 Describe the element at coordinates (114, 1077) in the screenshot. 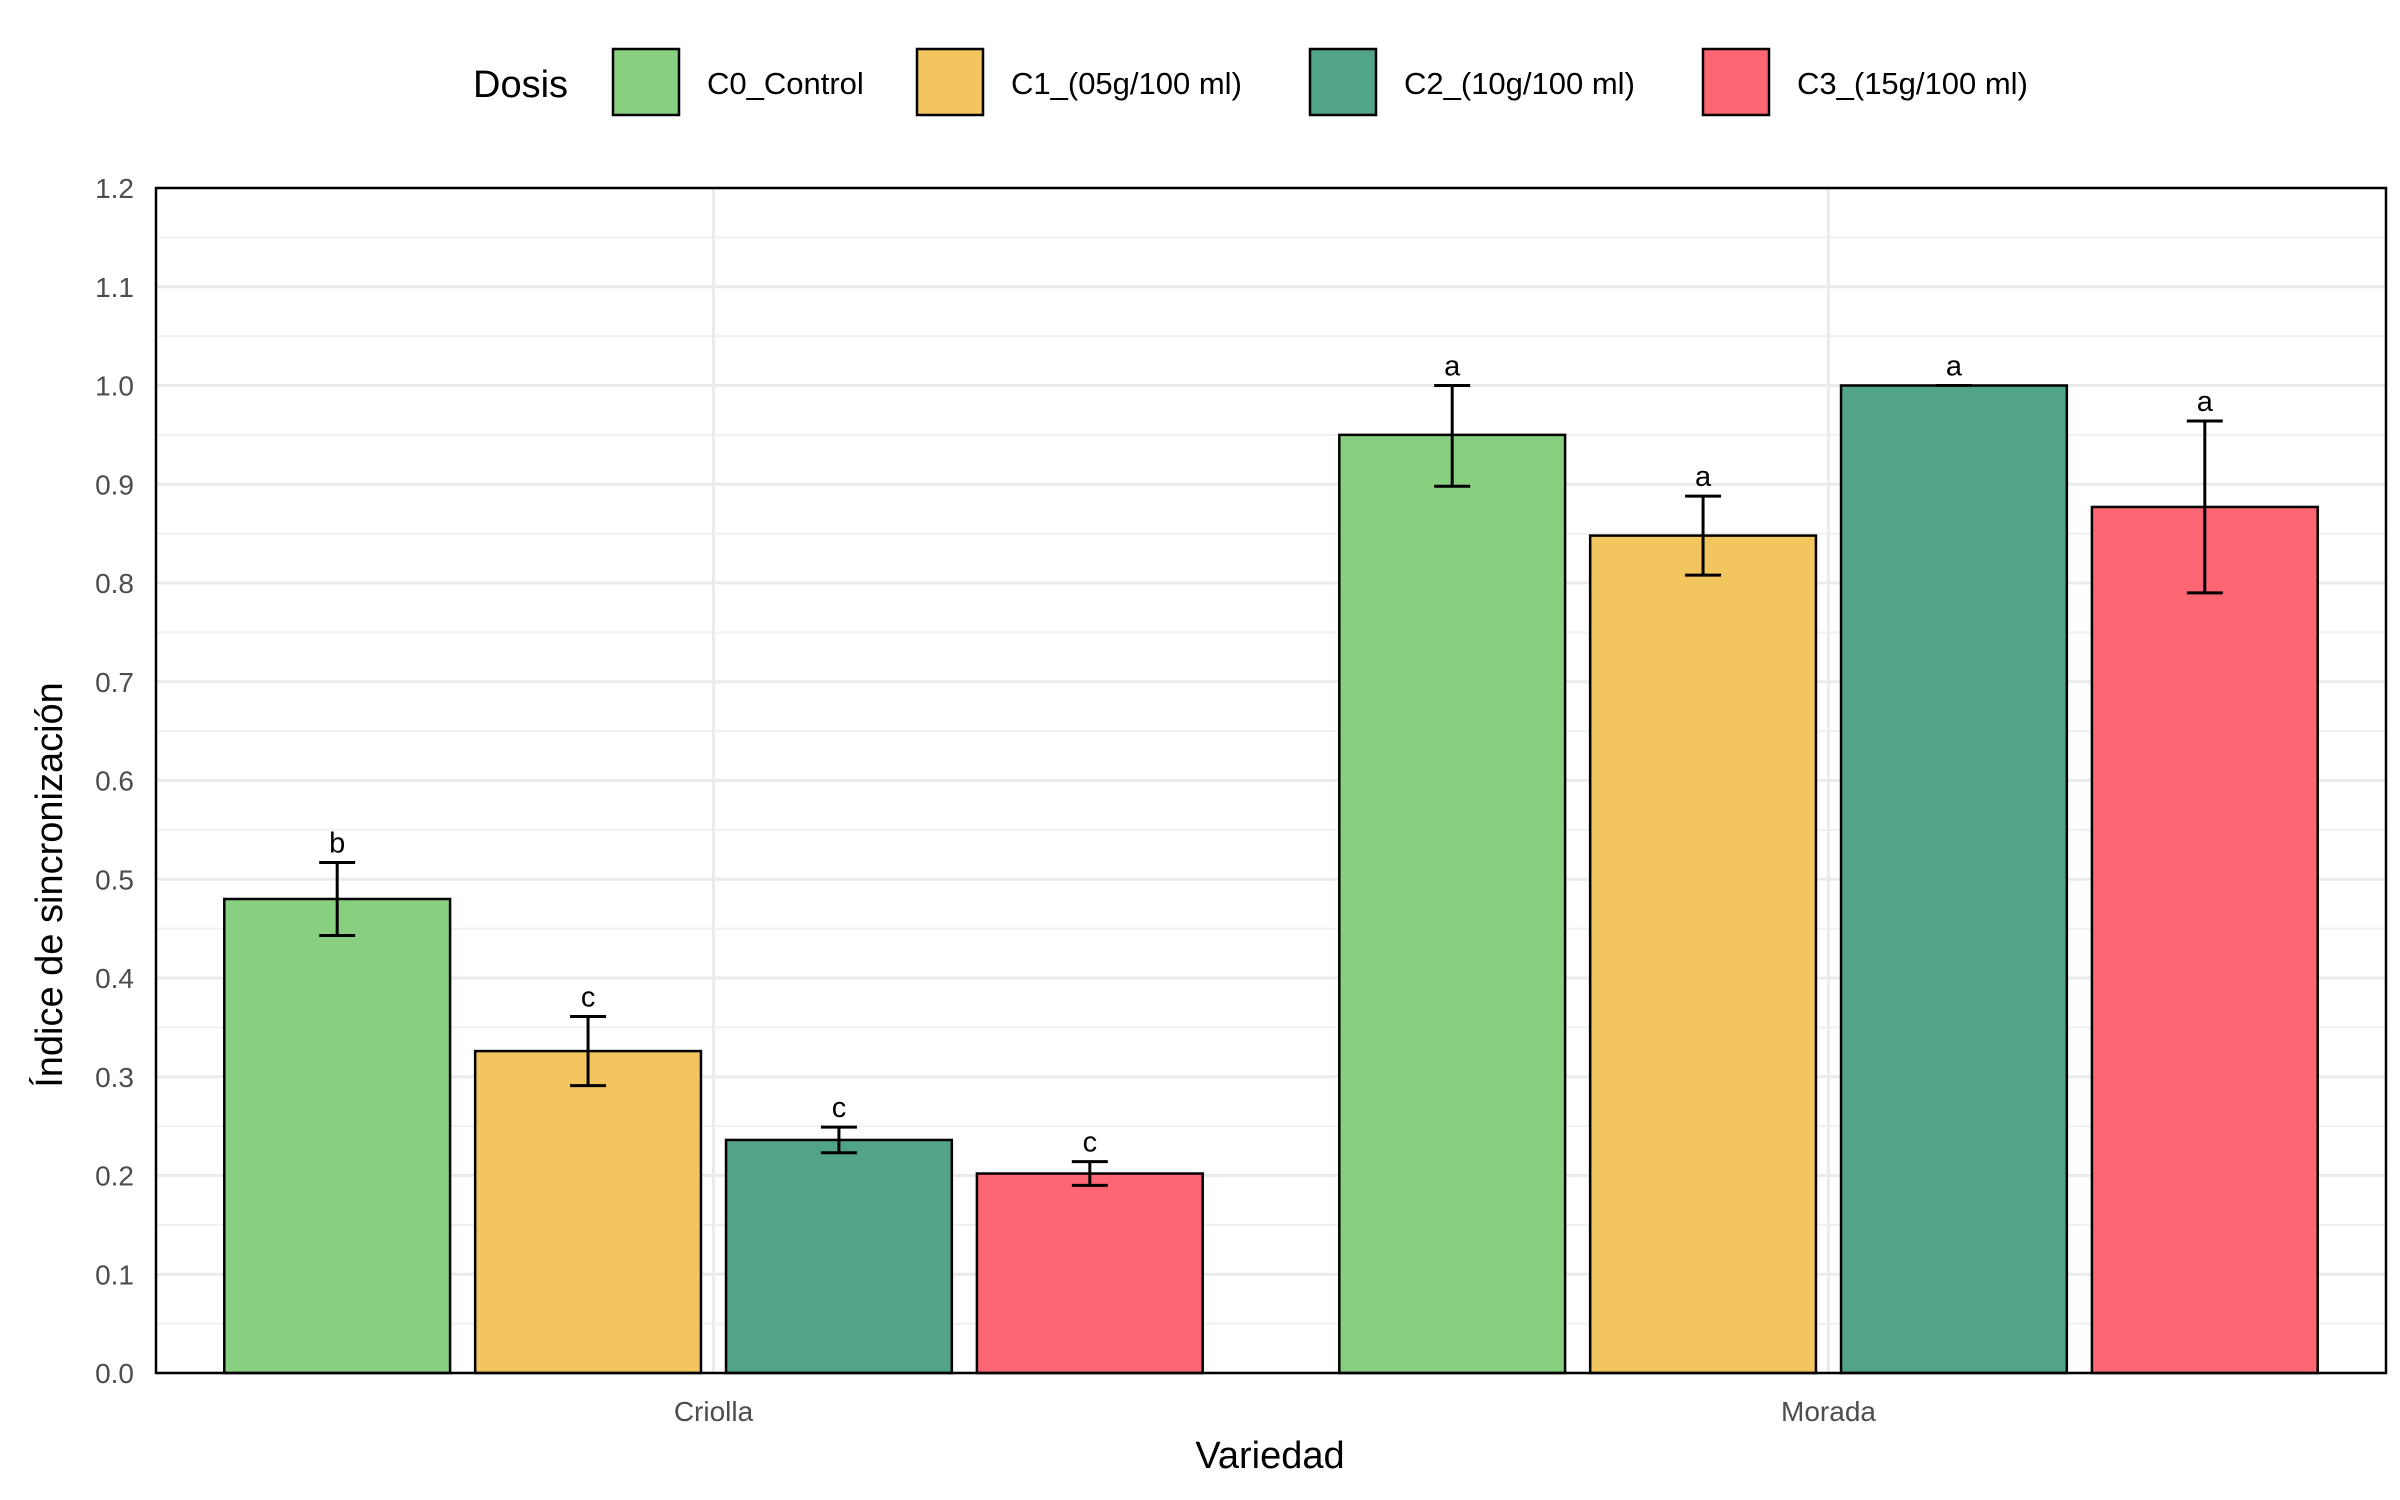

I see `y-tick-label: 0.3` at that location.